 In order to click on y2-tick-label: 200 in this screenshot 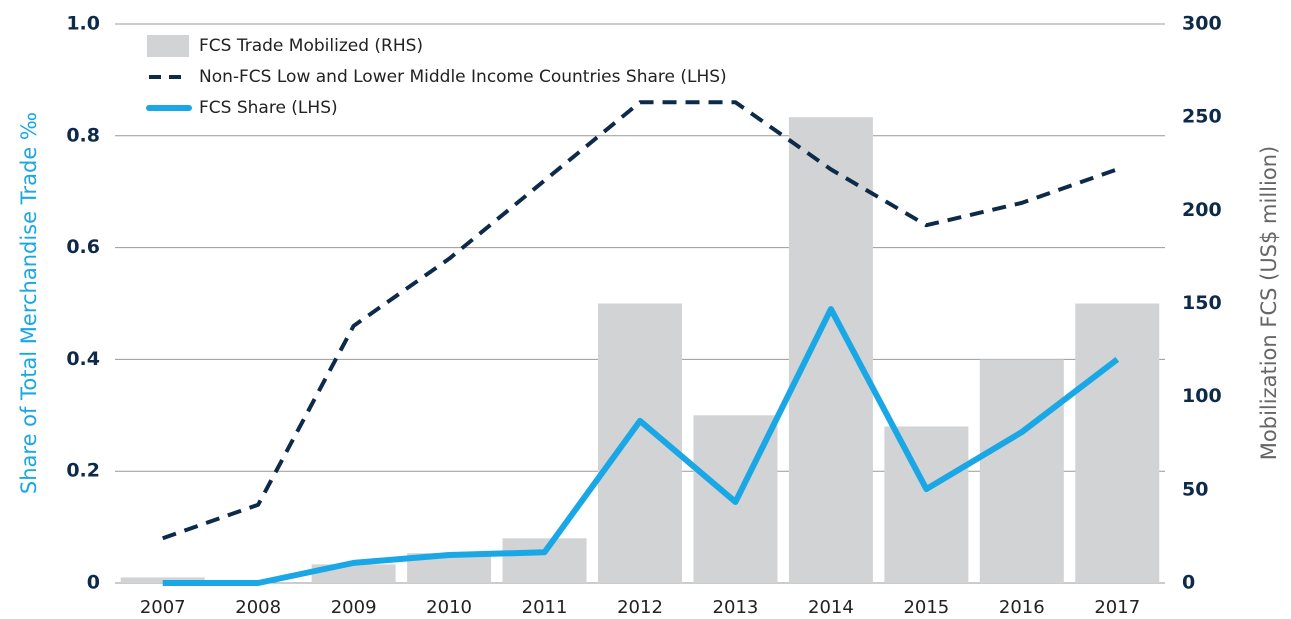, I will do `click(1202, 210)`.